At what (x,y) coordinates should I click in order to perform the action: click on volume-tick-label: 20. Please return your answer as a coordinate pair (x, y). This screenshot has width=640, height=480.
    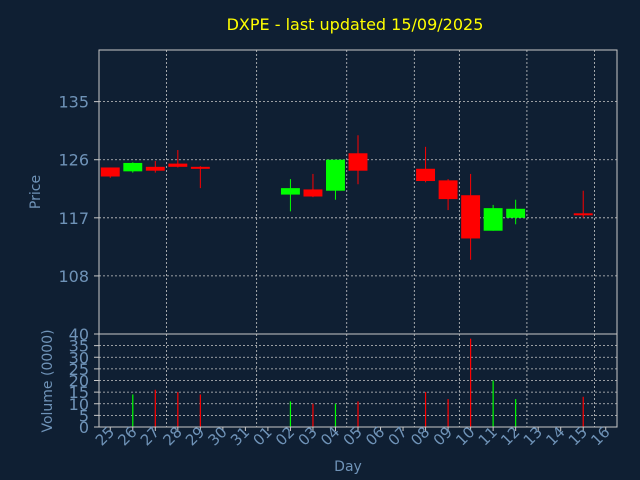
    Looking at the image, I should click on (79, 381).